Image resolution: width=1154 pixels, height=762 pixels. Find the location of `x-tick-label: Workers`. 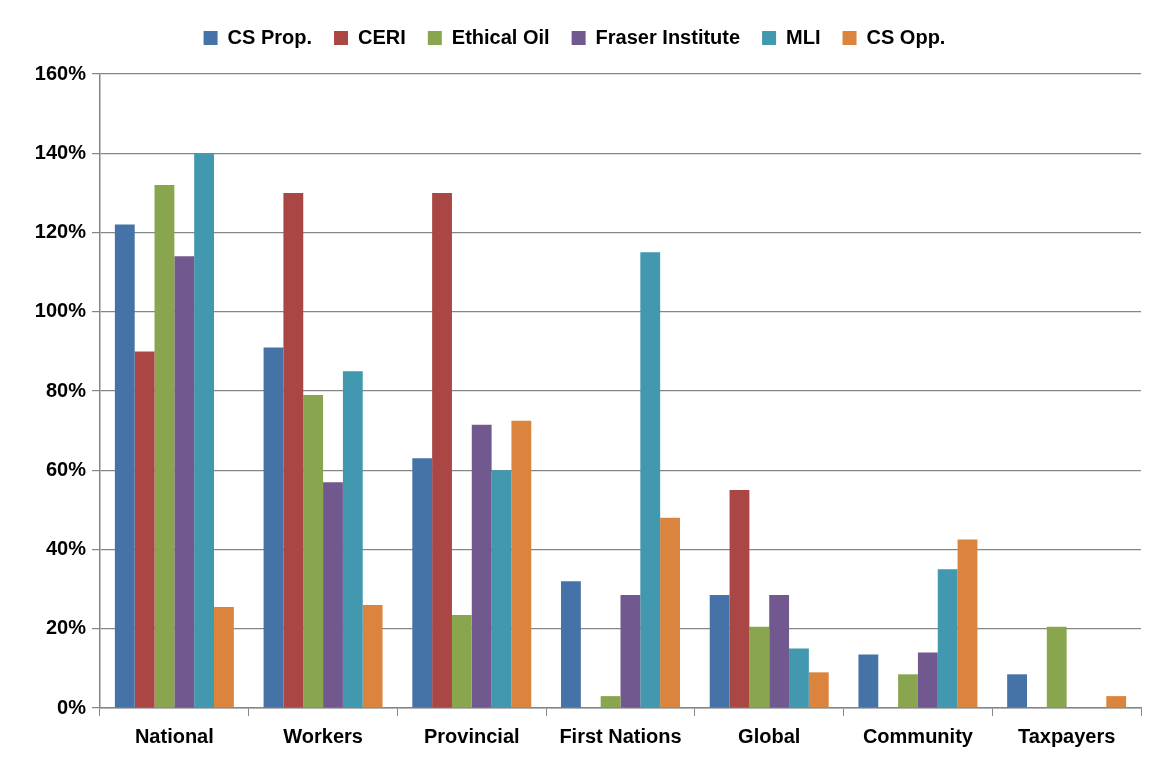

x-tick-label: Workers is located at coordinates (323, 735).